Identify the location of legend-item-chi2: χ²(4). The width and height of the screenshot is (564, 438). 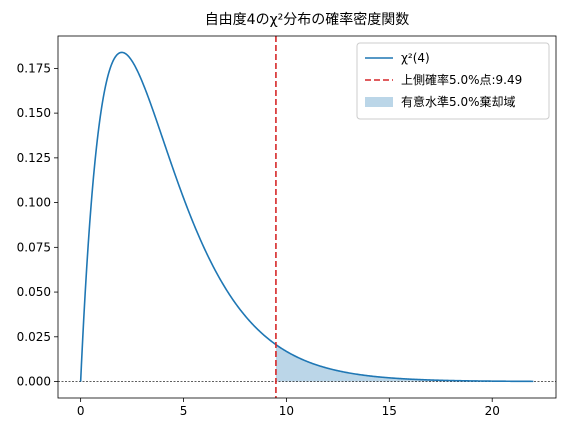
(397, 58).